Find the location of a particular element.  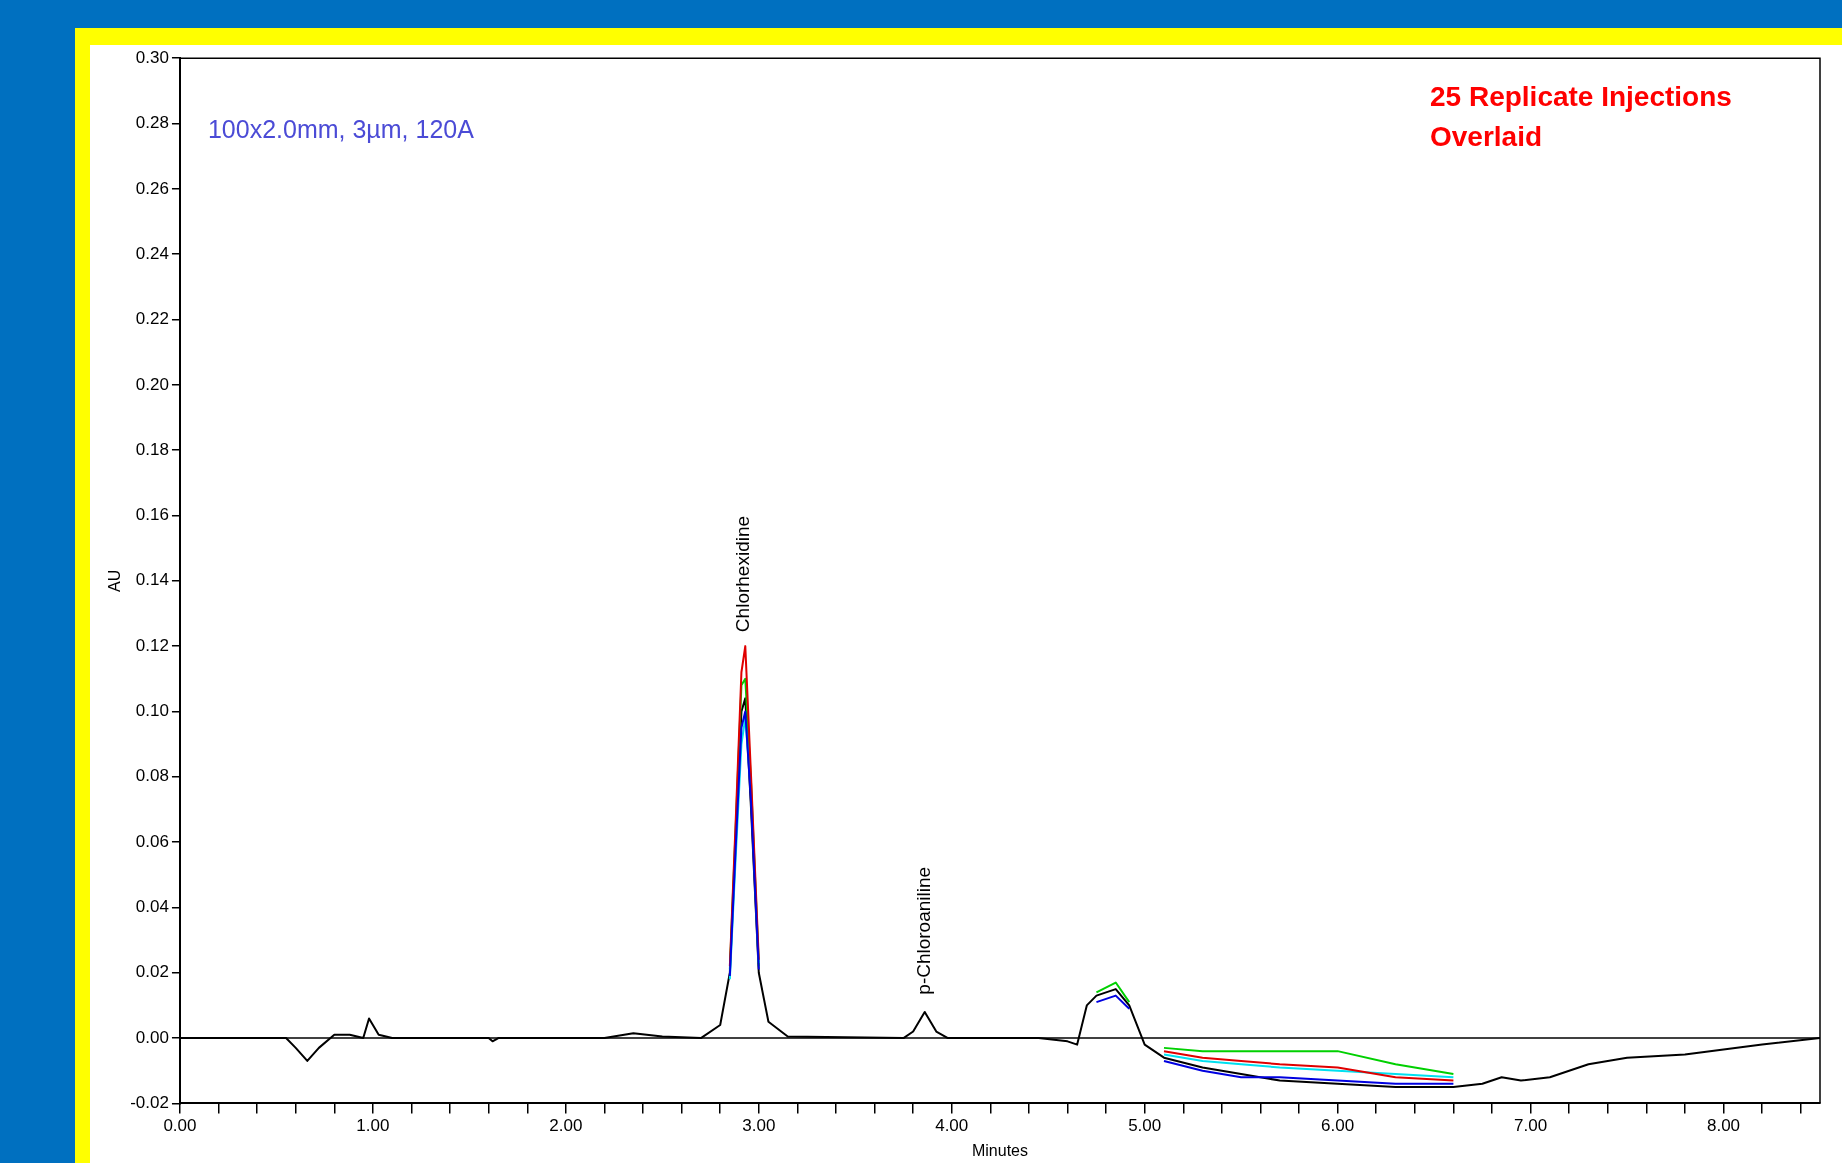

y-tick-label: 0.16 is located at coordinates (152, 515).